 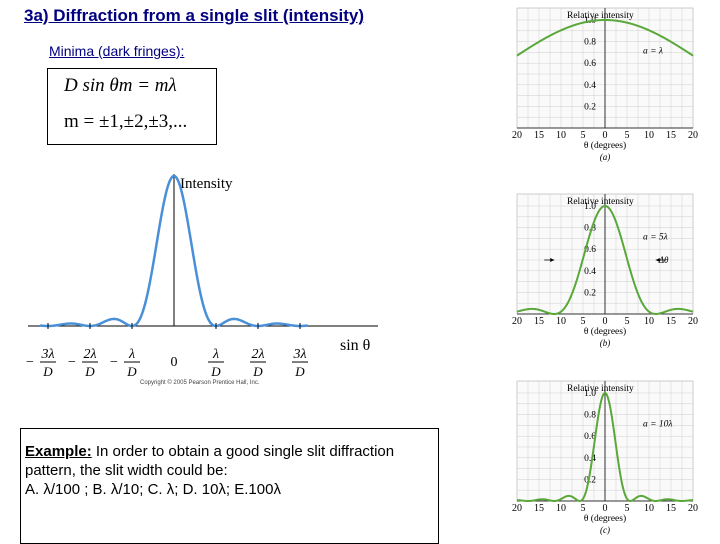 I want to click on tick-label-3: 0, so click(x=174, y=362).